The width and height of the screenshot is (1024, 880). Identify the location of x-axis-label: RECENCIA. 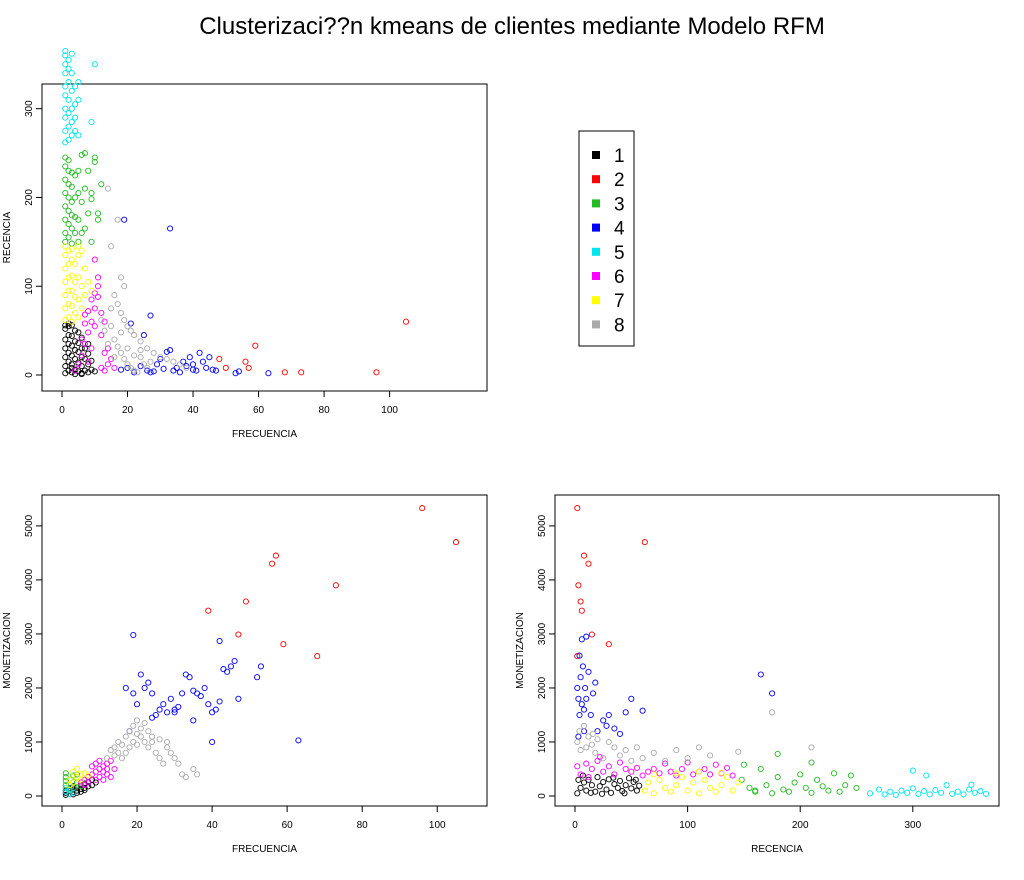
(777, 849).